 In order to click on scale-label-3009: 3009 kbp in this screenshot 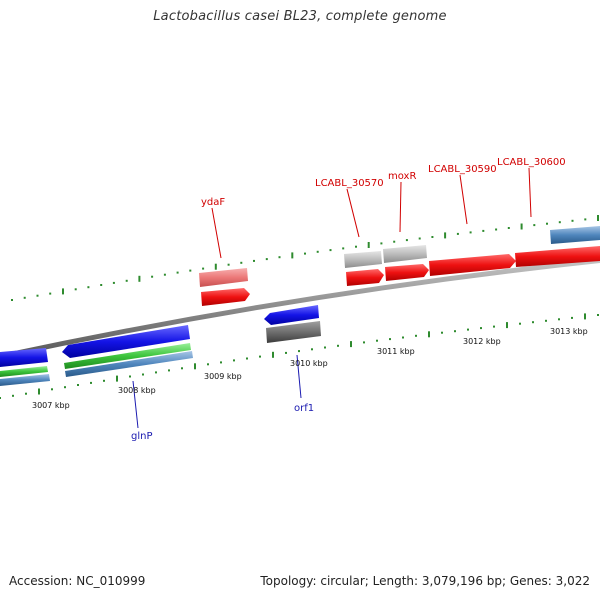, I will do `click(223, 376)`.